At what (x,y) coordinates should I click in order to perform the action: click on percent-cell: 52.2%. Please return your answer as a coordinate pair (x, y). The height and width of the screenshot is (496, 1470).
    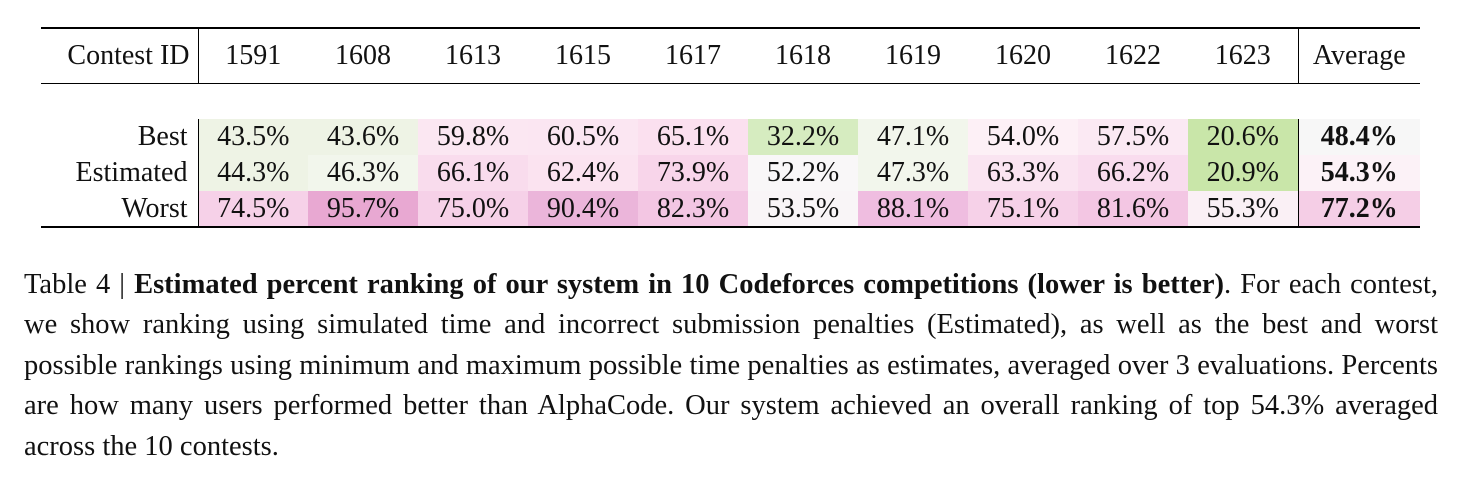
    Looking at the image, I should click on (803, 173).